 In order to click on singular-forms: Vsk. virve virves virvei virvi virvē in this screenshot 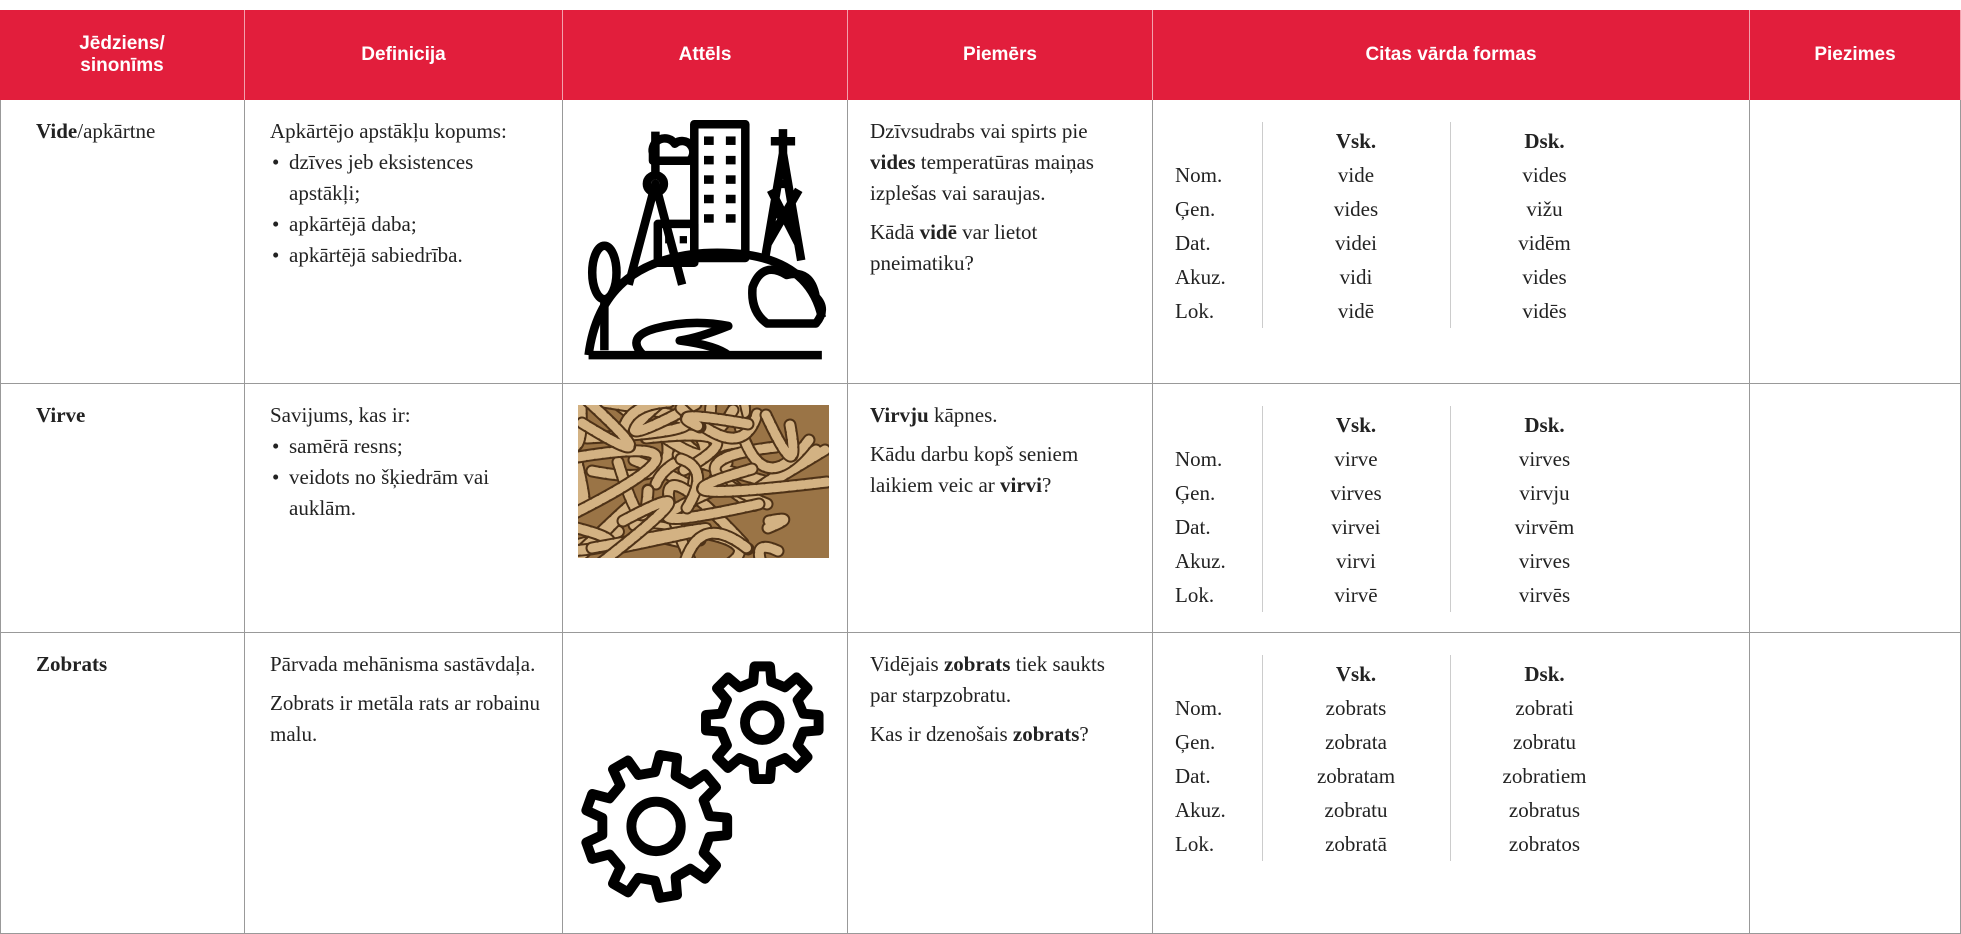, I will do `click(1356, 510)`.